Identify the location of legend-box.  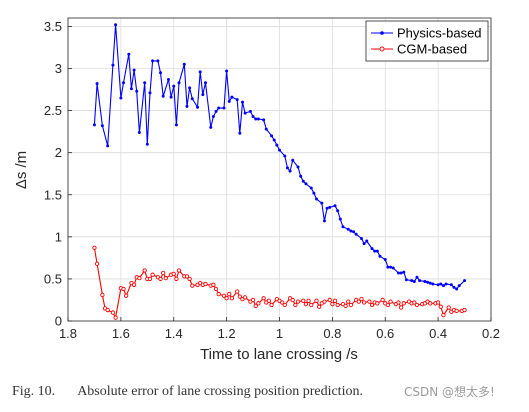
(427, 41).